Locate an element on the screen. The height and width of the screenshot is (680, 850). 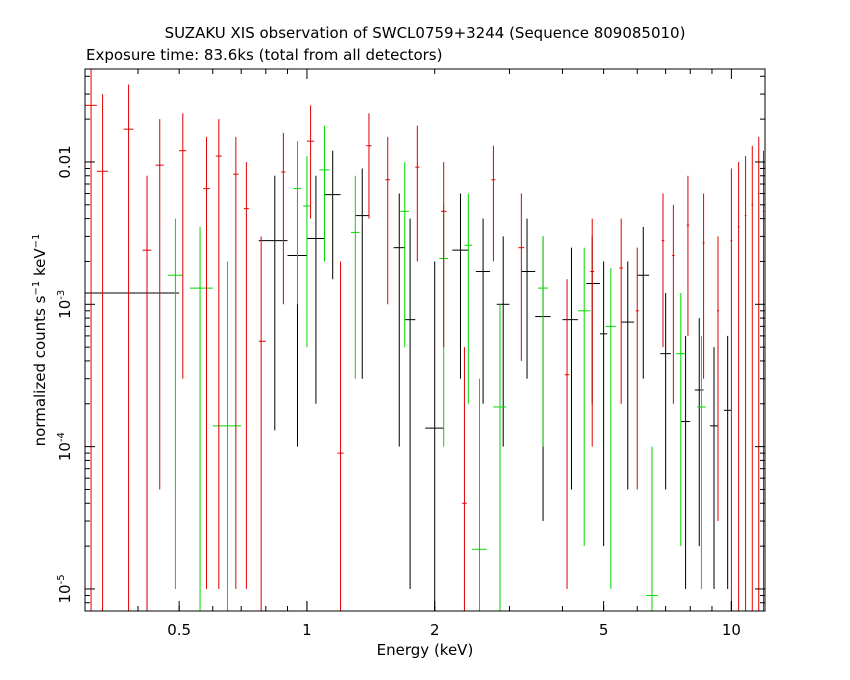
x-axis-label: Energy (keV) is located at coordinates (425, 650).